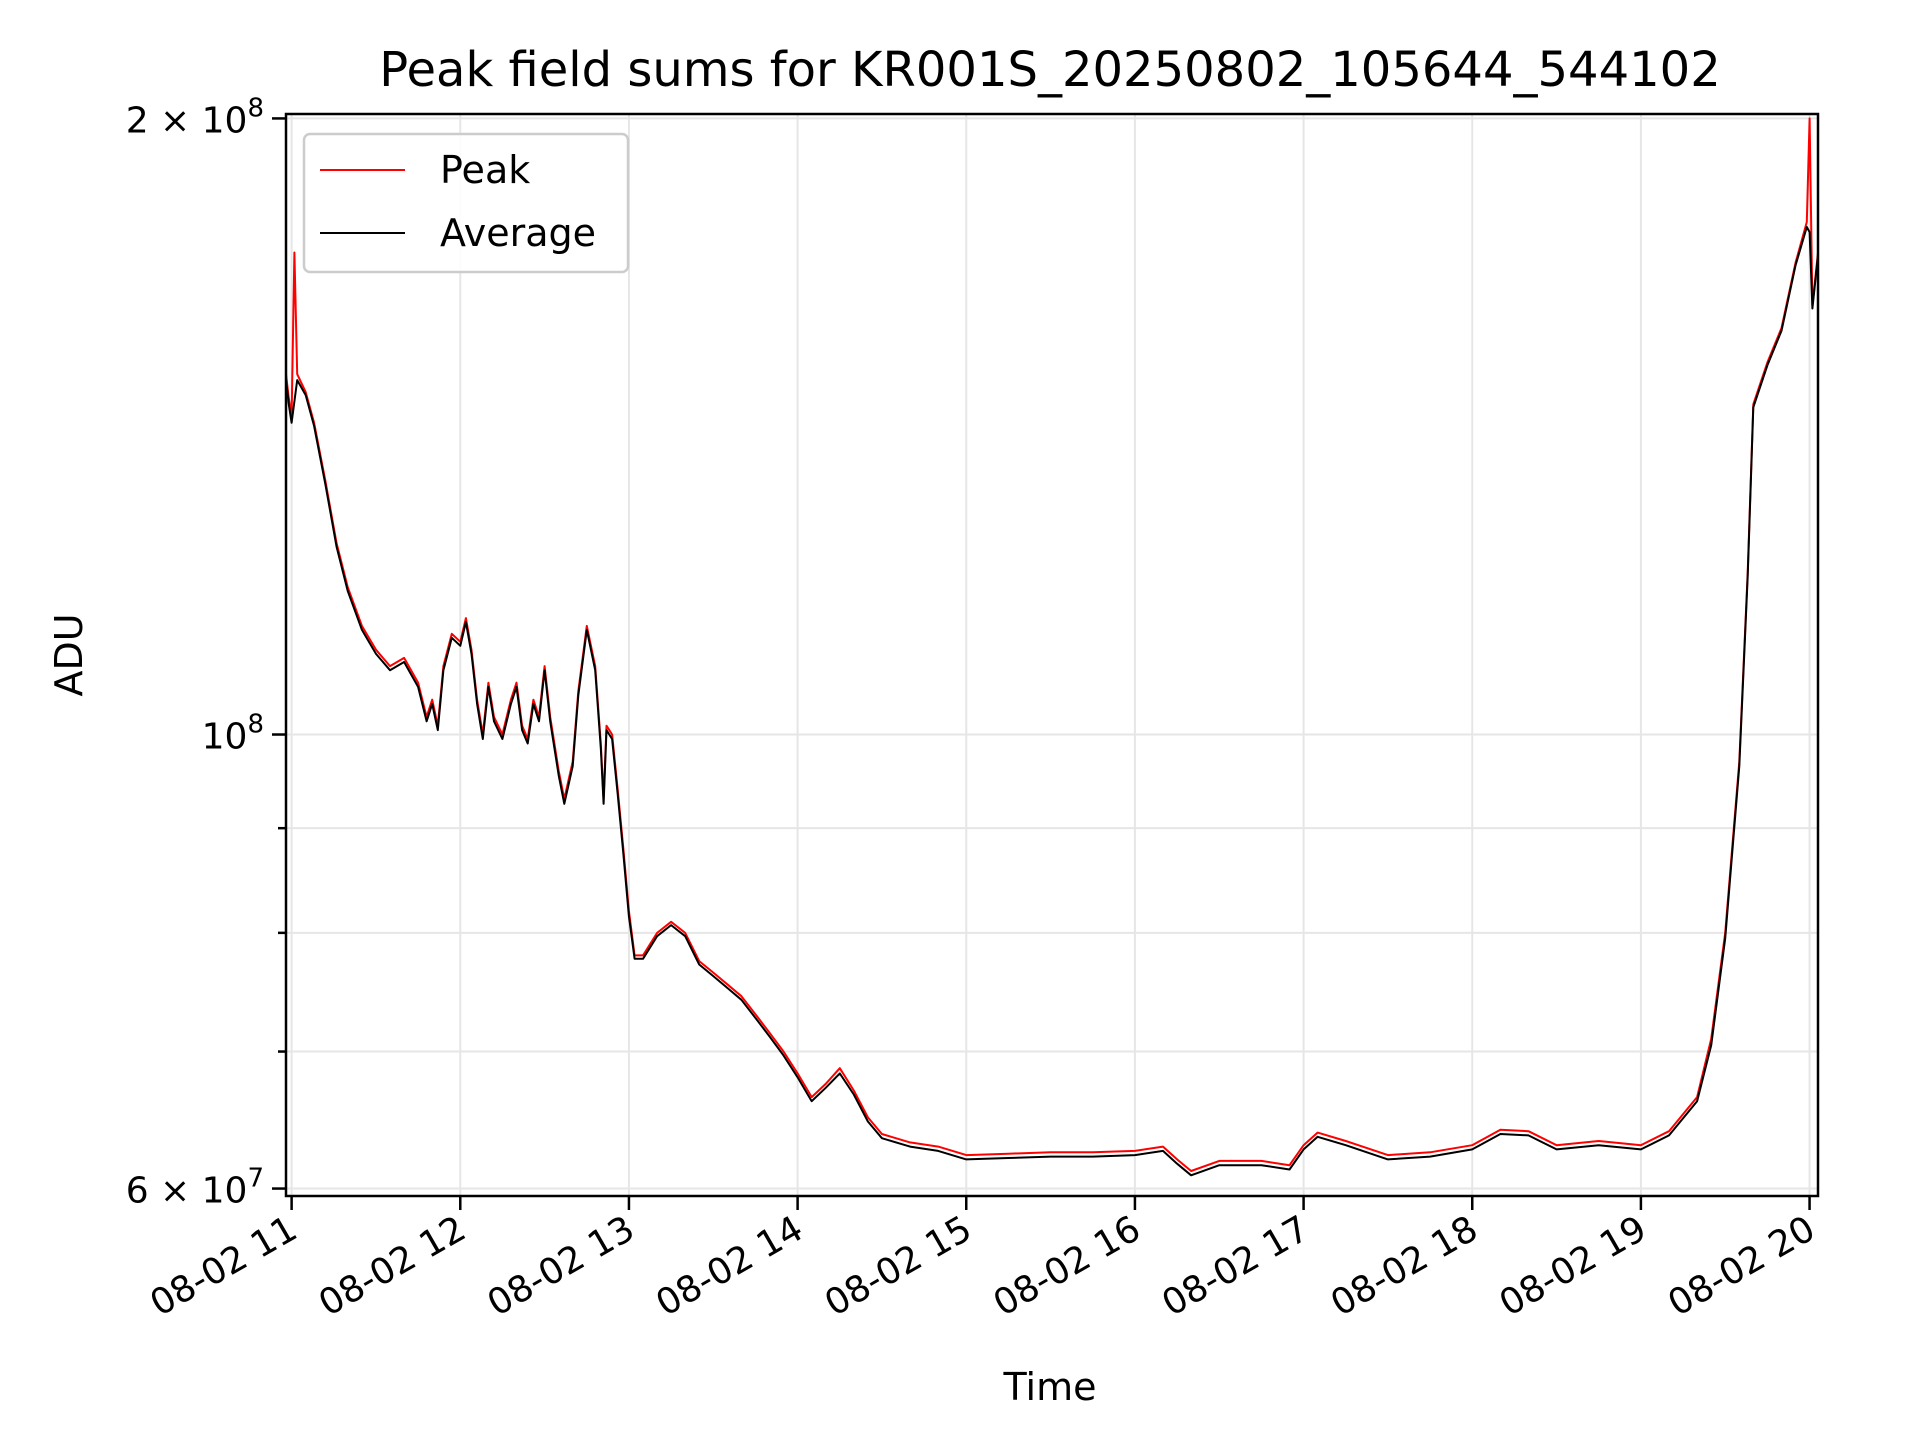 Image resolution: width=1920 pixels, height=1440 pixels. What do you see at coordinates (233, 734) in the screenshot?
I see `y-tick-label: 108` at bounding box center [233, 734].